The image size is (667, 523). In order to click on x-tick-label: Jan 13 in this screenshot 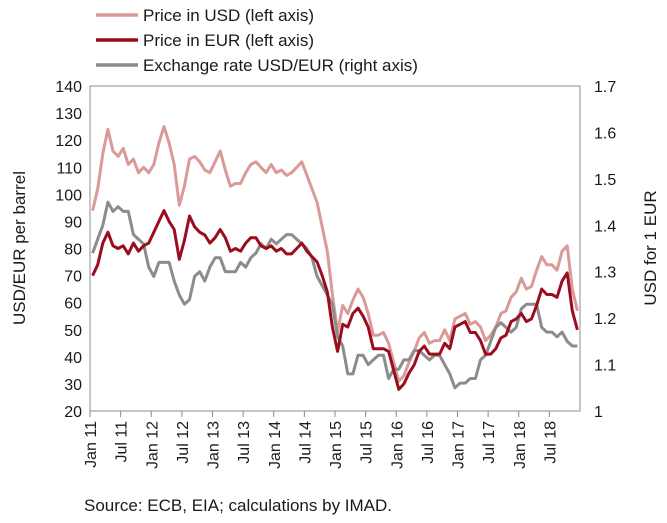, I will do `click(214, 445)`.